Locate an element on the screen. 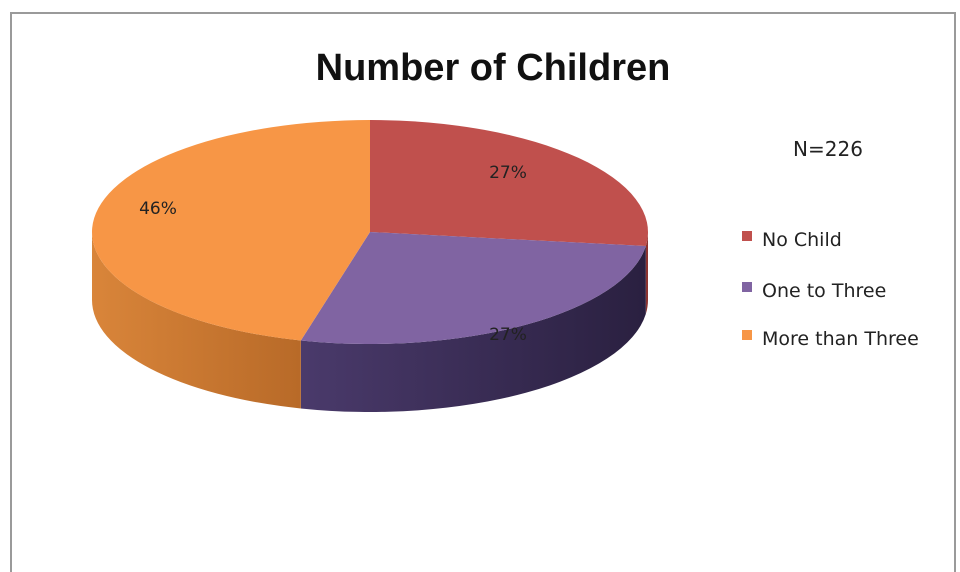 This screenshot has height=572, width=960. legend-swatch-more-than-three is located at coordinates (747, 335).